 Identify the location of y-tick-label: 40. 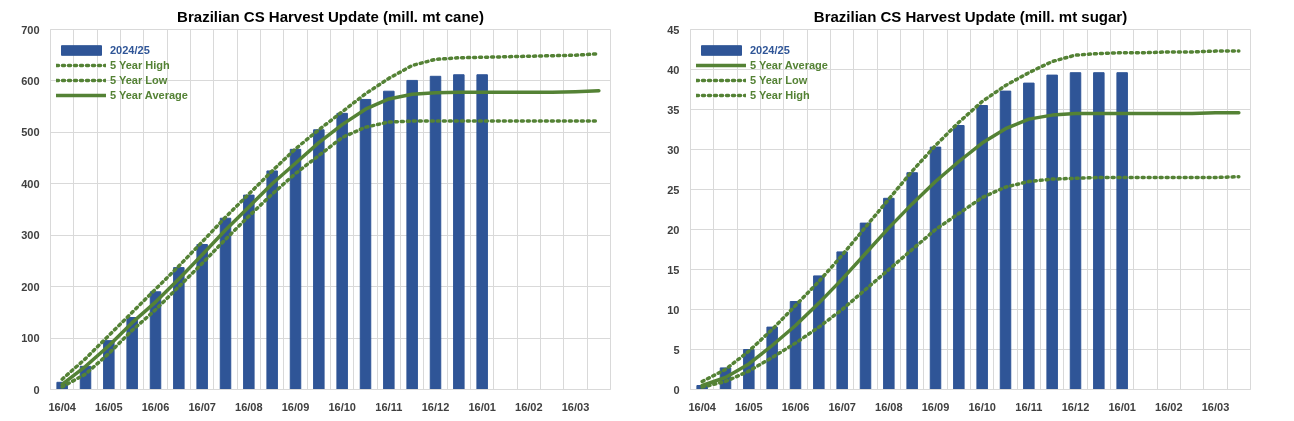
(673, 69).